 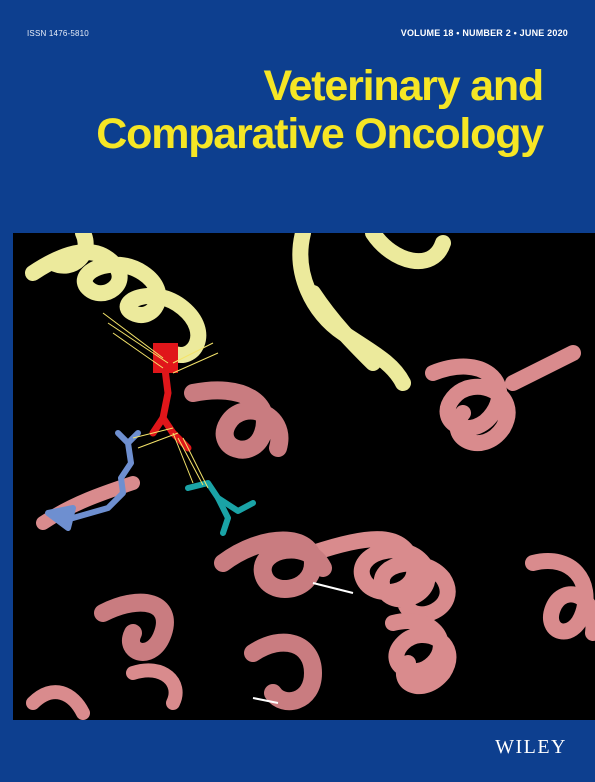 What do you see at coordinates (403, 86) in the screenshot?
I see `journal-title-line-1: Veterinary and` at bounding box center [403, 86].